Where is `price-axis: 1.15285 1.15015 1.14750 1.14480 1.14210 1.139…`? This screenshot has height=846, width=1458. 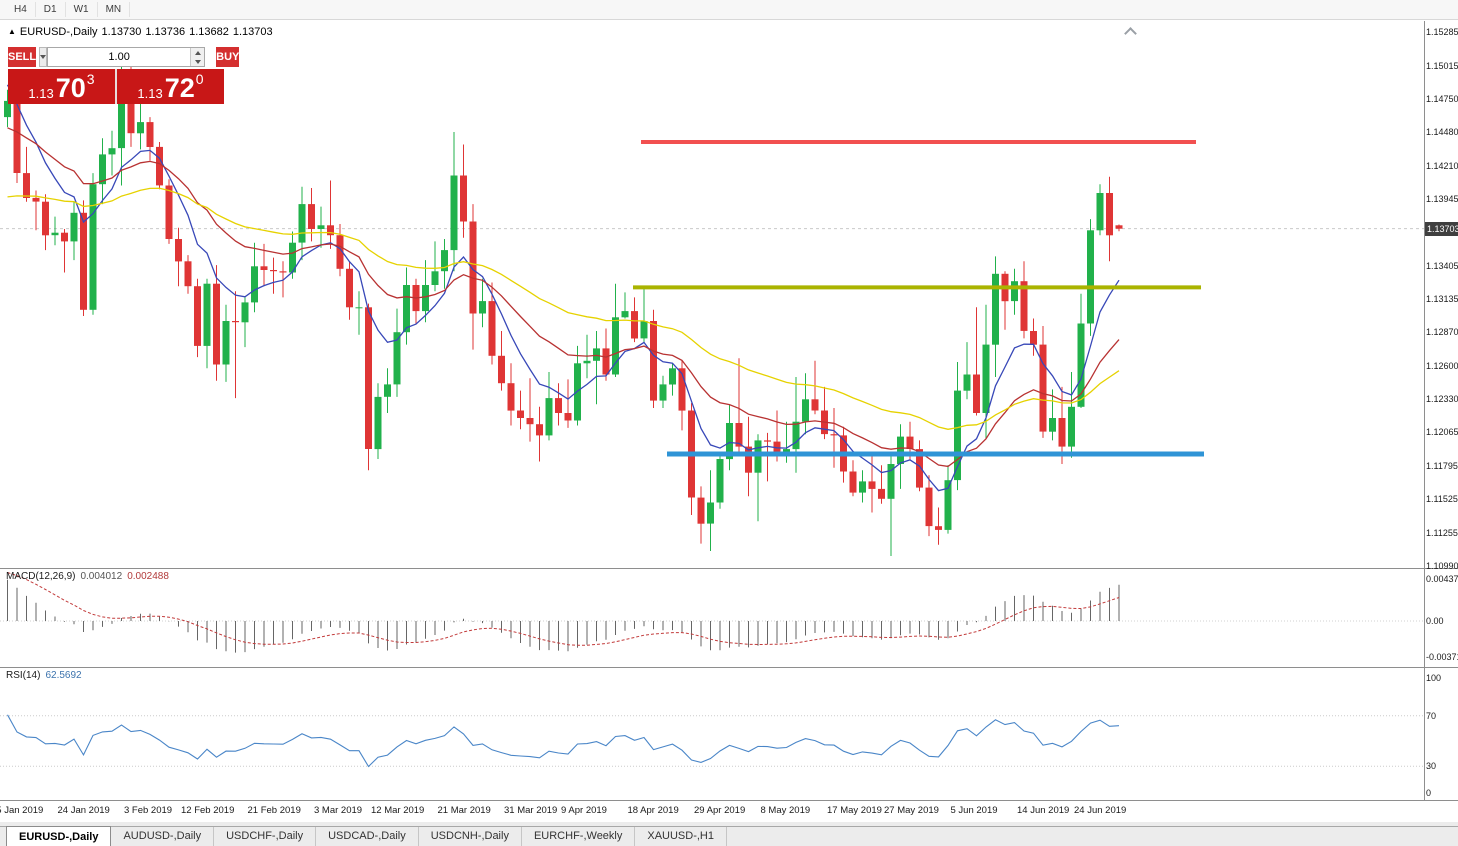
price-axis: 1.15285 1.15015 1.14750 1.14480 1.14210 1.139… is located at coordinates (1442, 296).